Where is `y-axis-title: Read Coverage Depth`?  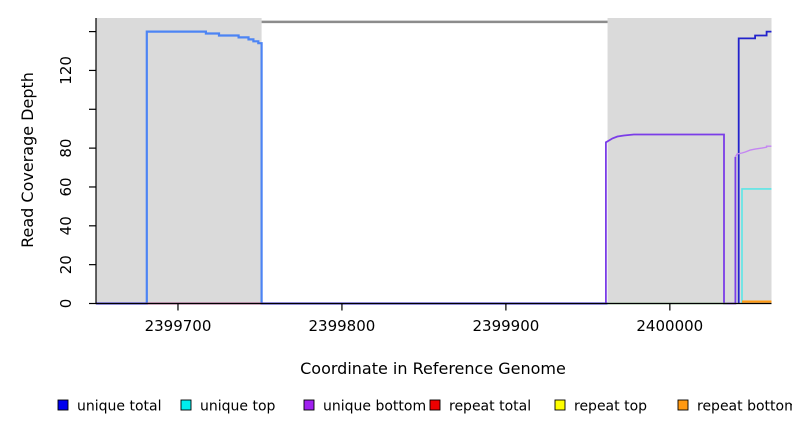
y-axis-title: Read Coverage Depth is located at coordinates (27, 160).